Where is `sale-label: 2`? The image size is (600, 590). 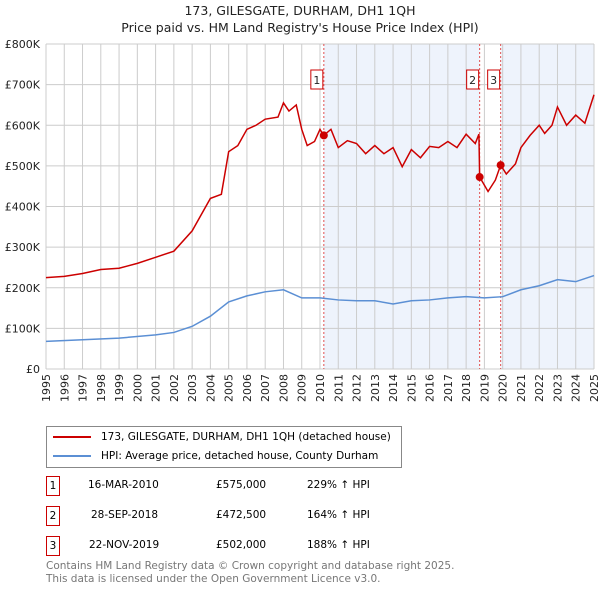 sale-label: 2 is located at coordinates (472, 80).